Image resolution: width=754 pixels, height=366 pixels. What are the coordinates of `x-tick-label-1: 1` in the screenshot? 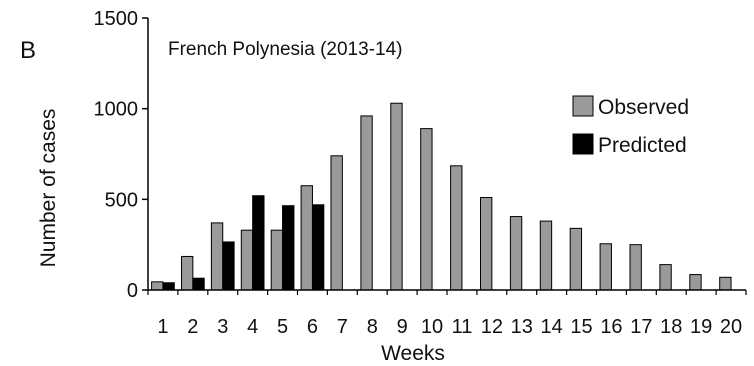 It's located at (162, 327).